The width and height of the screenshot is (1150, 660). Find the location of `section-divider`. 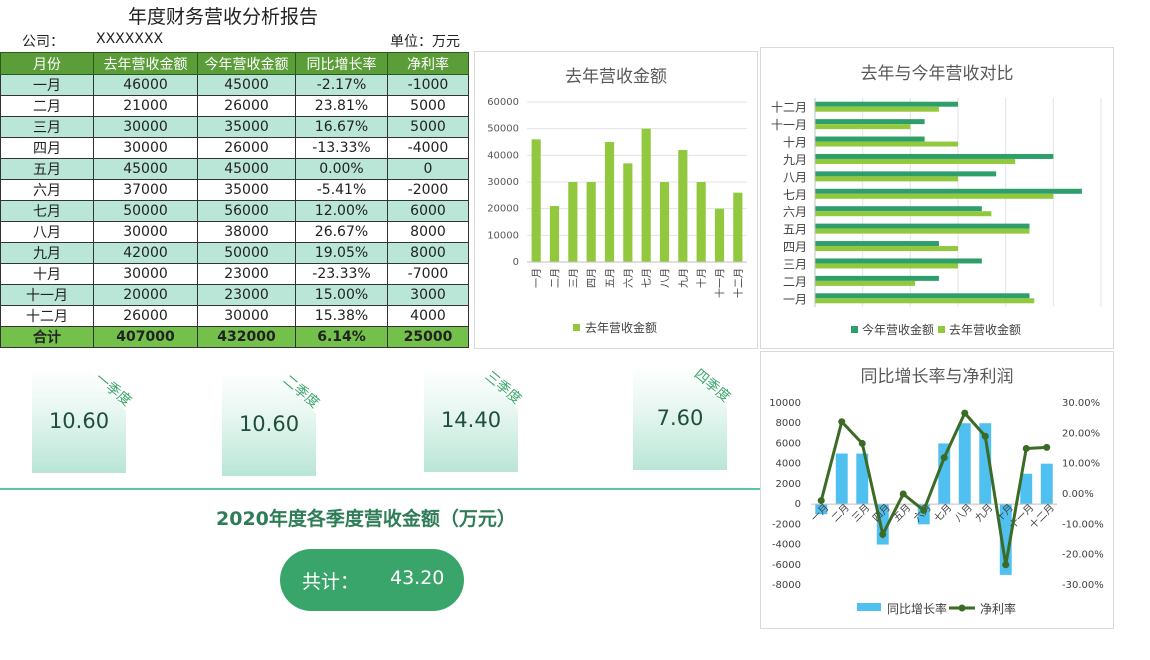

section-divider is located at coordinates (380, 489).